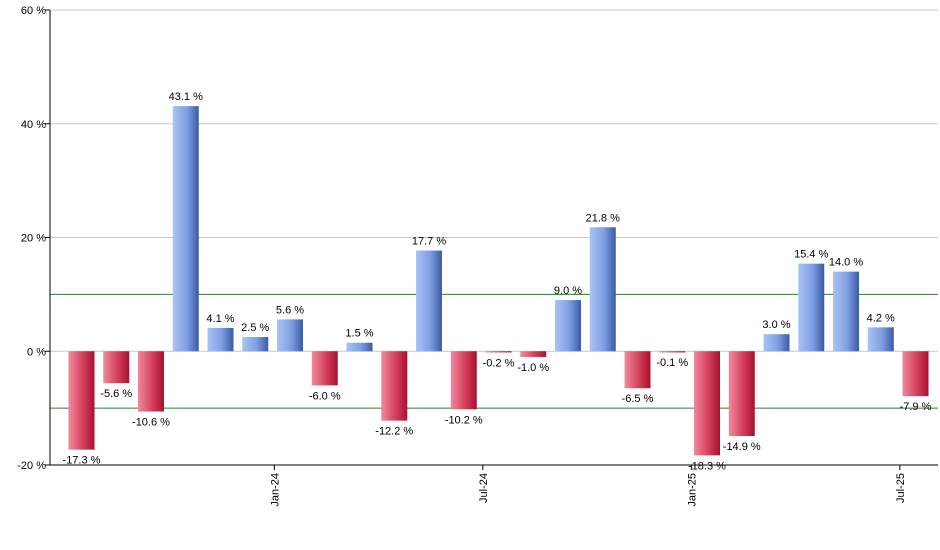 This screenshot has width=940, height=550. I want to click on data-label: -0.2 %, so click(499, 363).